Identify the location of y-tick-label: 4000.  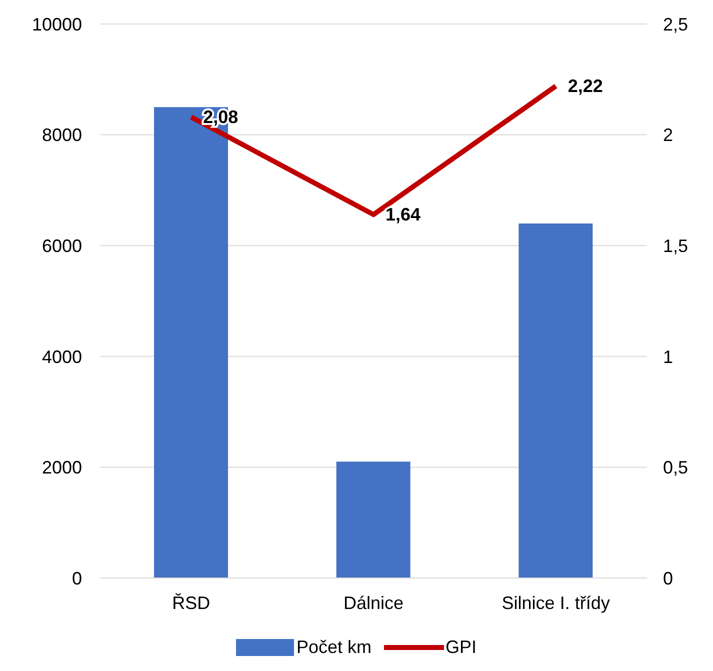
(62, 356).